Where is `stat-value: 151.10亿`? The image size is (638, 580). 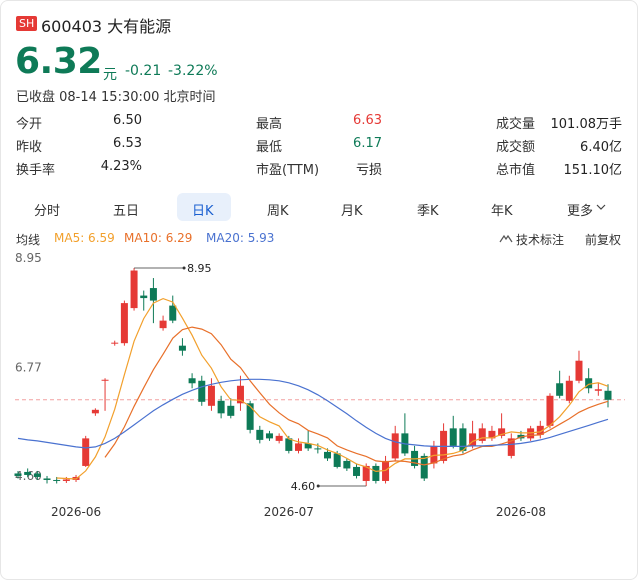
stat-value: 151.10亿 is located at coordinates (593, 170).